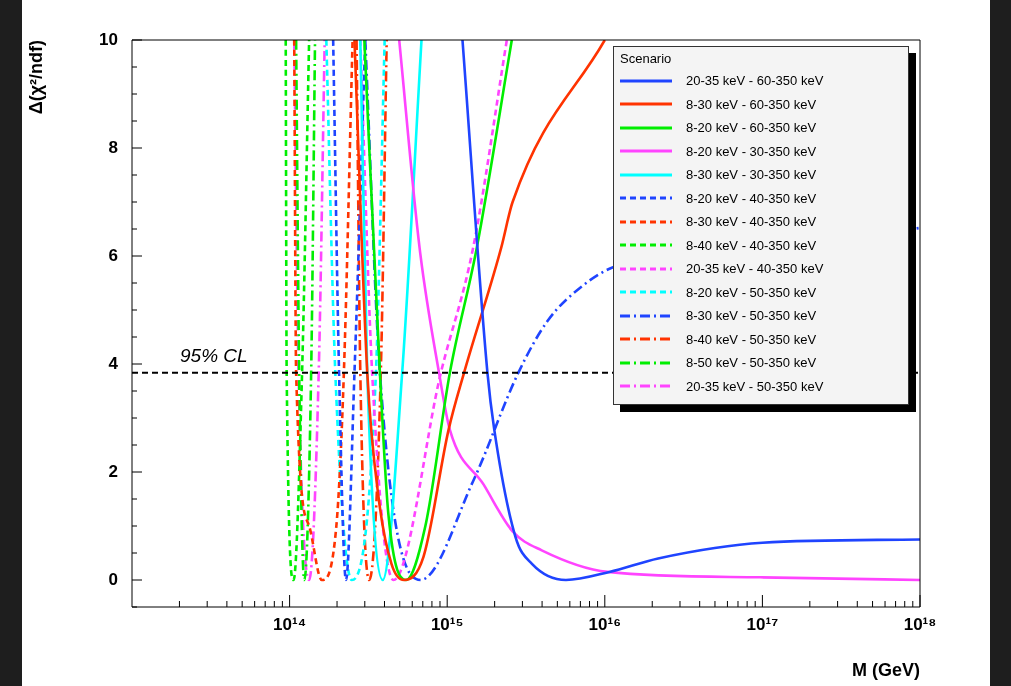 This screenshot has height=686, width=1011. I want to click on legend-label: 8-30 keV - 30-350 keV, so click(751, 175).